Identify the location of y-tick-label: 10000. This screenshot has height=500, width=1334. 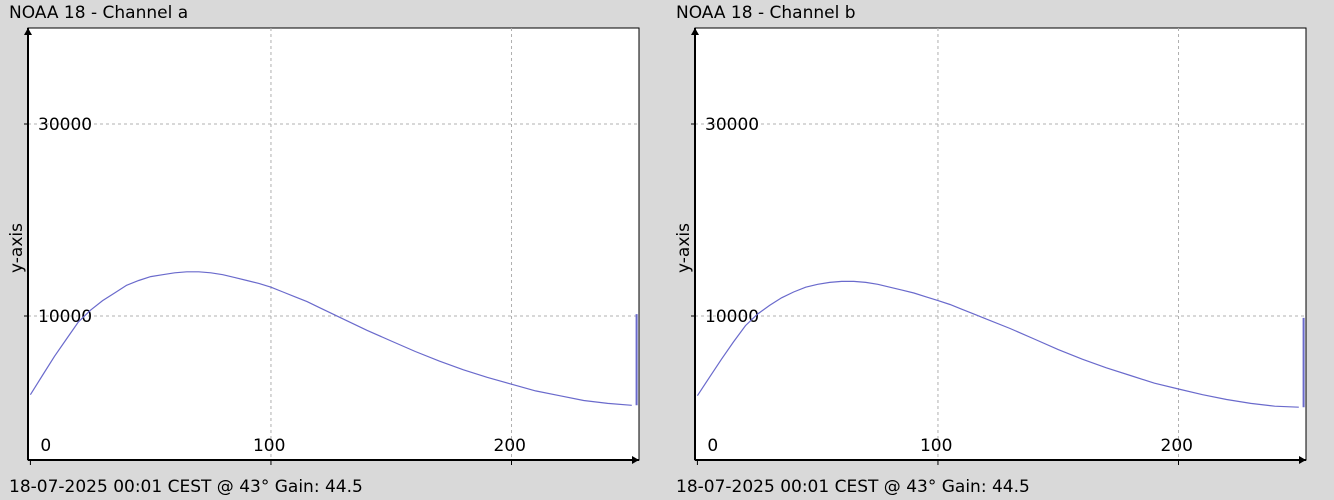
(732, 317).